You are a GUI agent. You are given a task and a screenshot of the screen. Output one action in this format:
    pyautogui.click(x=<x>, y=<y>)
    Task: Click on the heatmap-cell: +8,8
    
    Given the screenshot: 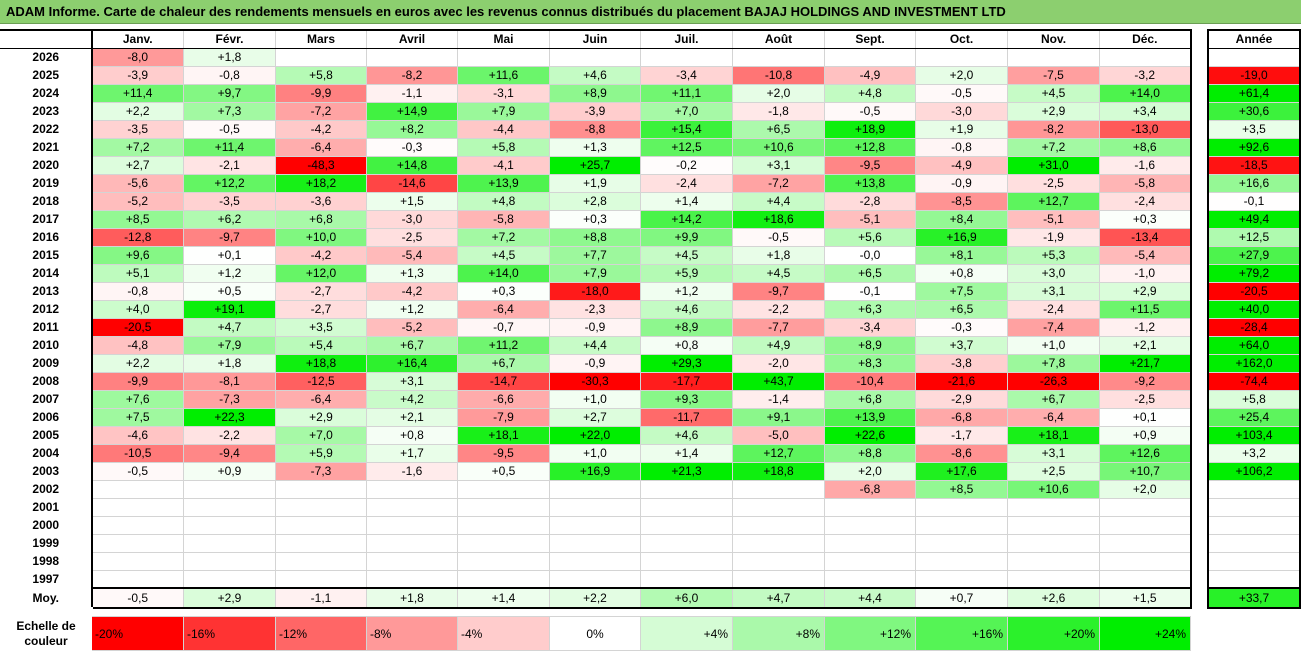 What is the action you would take?
    pyautogui.click(x=595, y=237)
    